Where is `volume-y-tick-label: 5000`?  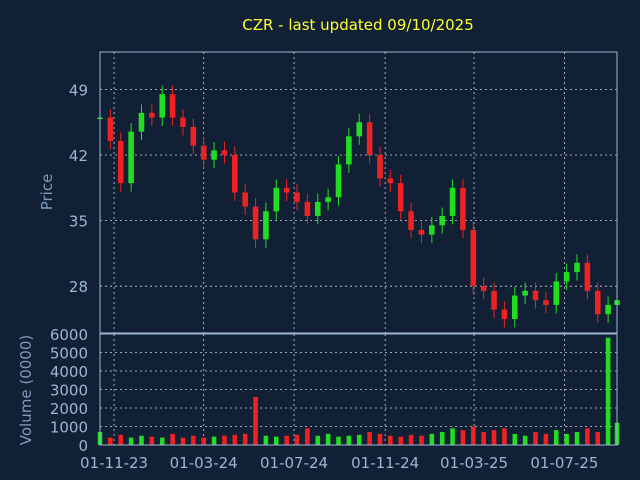 volume-y-tick-label: 5000 is located at coordinates (69, 354).